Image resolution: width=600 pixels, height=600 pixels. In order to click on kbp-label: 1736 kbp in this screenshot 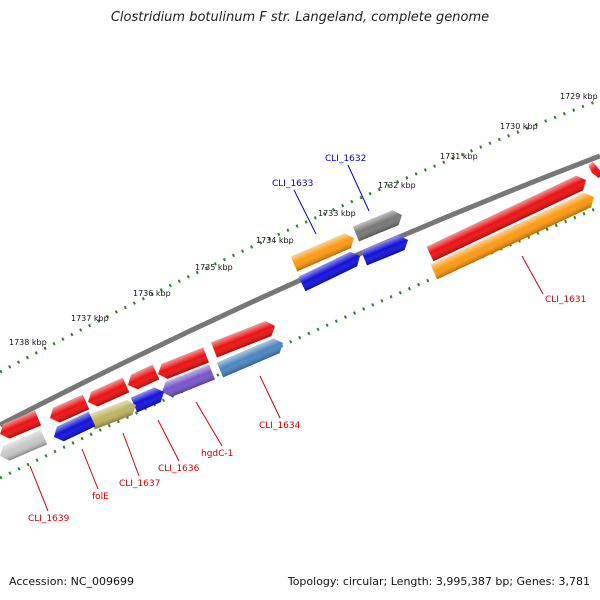, I will do `click(152, 293)`.